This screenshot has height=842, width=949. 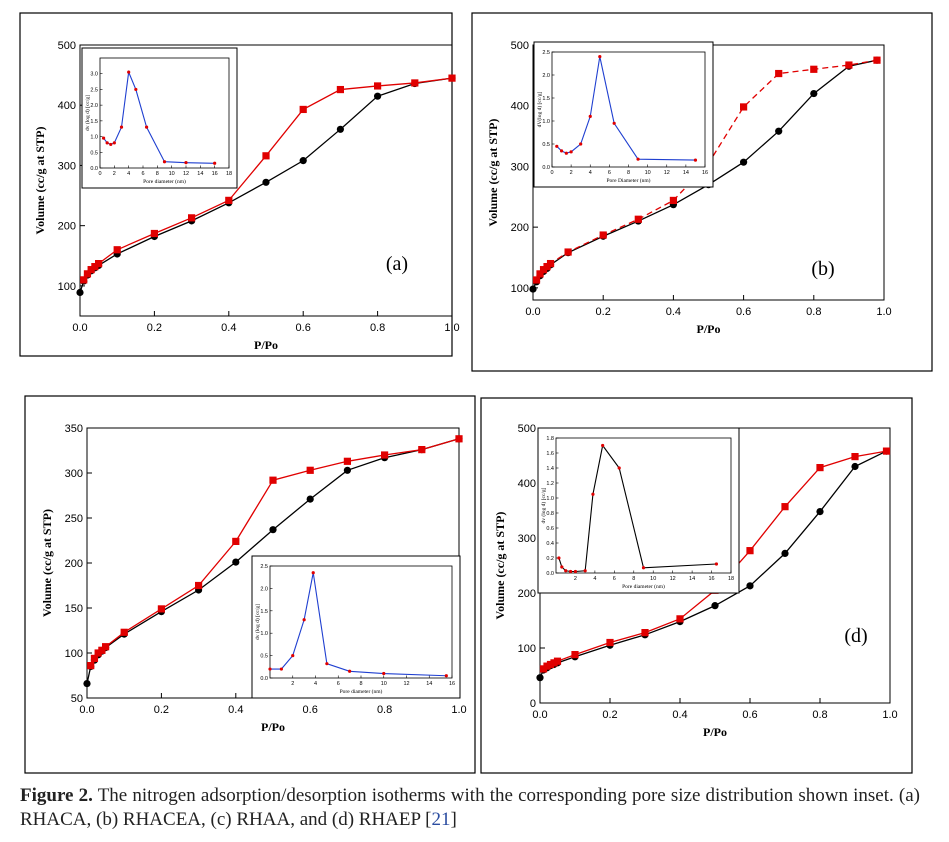 I want to click on y-tick-label: 500, so click(x=520, y=46).